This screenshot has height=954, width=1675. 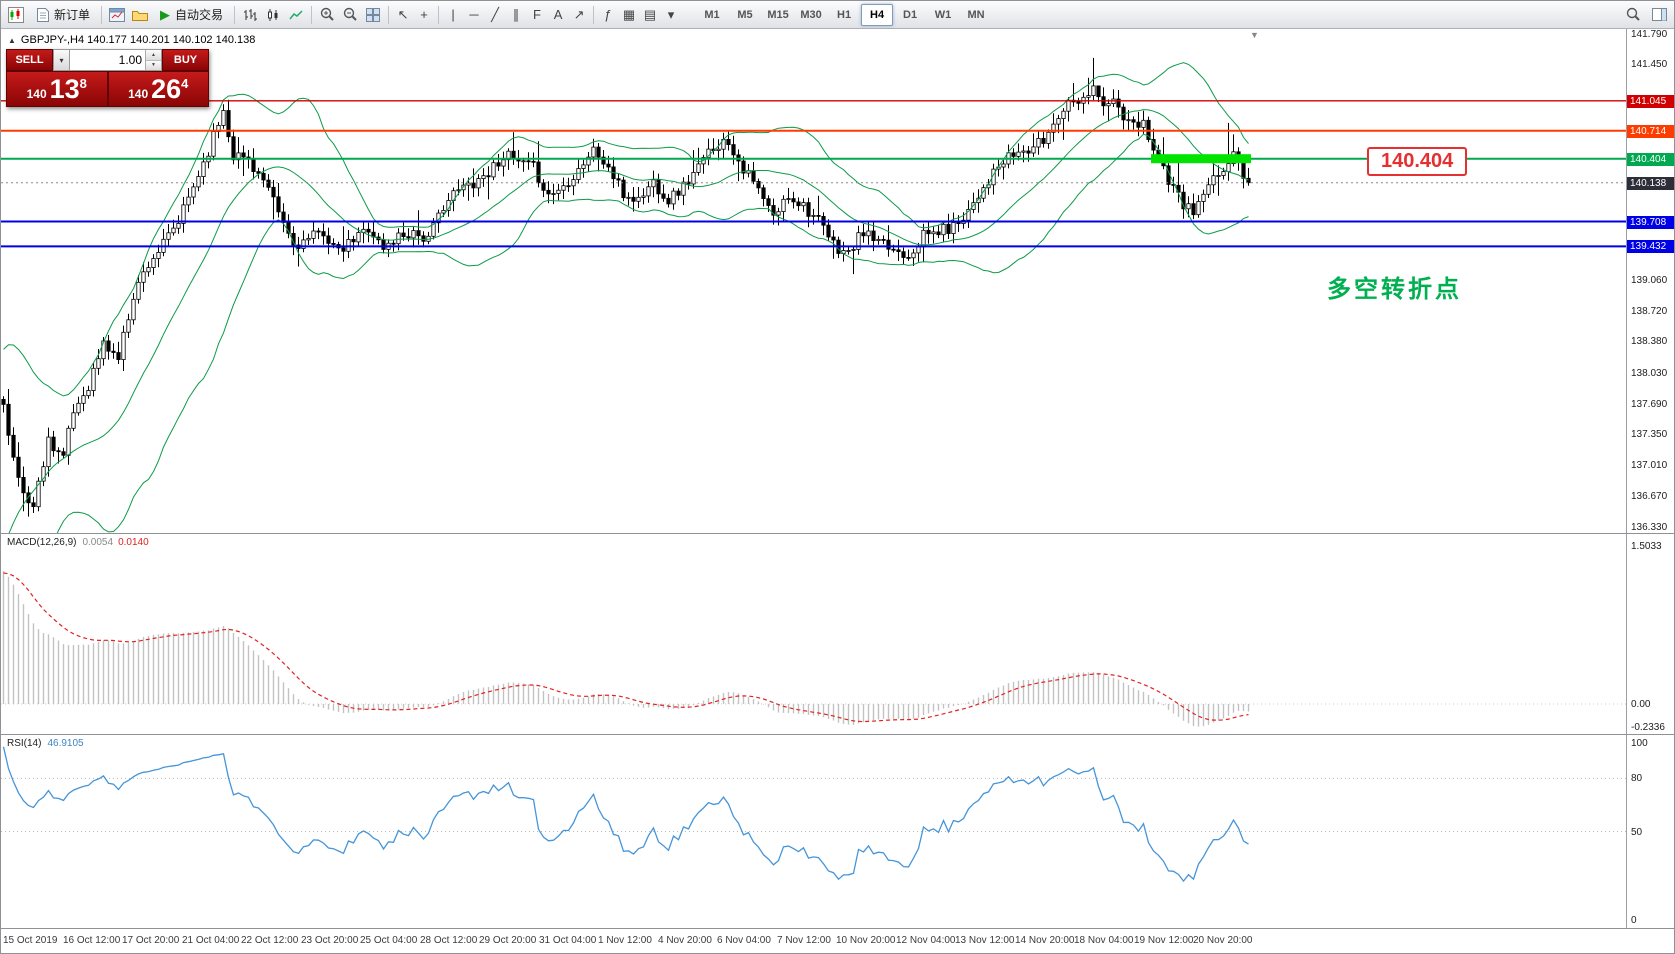 I want to click on symbol-marker-icon: ▲, so click(x=12, y=40).